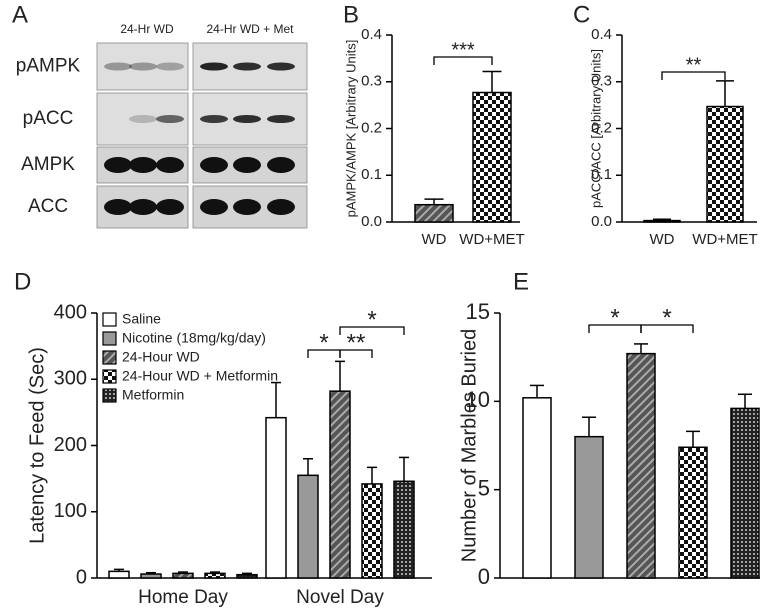 Image resolution: width=762 pixels, height=610 pixels. Describe the element at coordinates (581, 14) in the screenshot. I see `panel-label: C` at that location.